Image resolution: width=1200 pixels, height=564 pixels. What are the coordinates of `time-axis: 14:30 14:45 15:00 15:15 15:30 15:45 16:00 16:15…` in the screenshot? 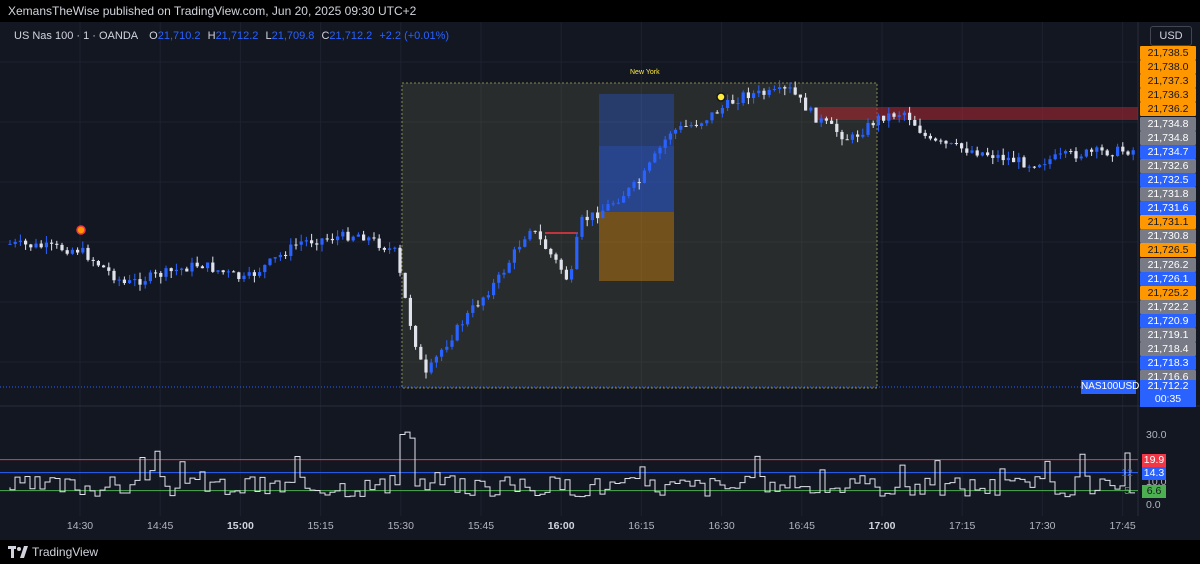 It's located at (569, 528).